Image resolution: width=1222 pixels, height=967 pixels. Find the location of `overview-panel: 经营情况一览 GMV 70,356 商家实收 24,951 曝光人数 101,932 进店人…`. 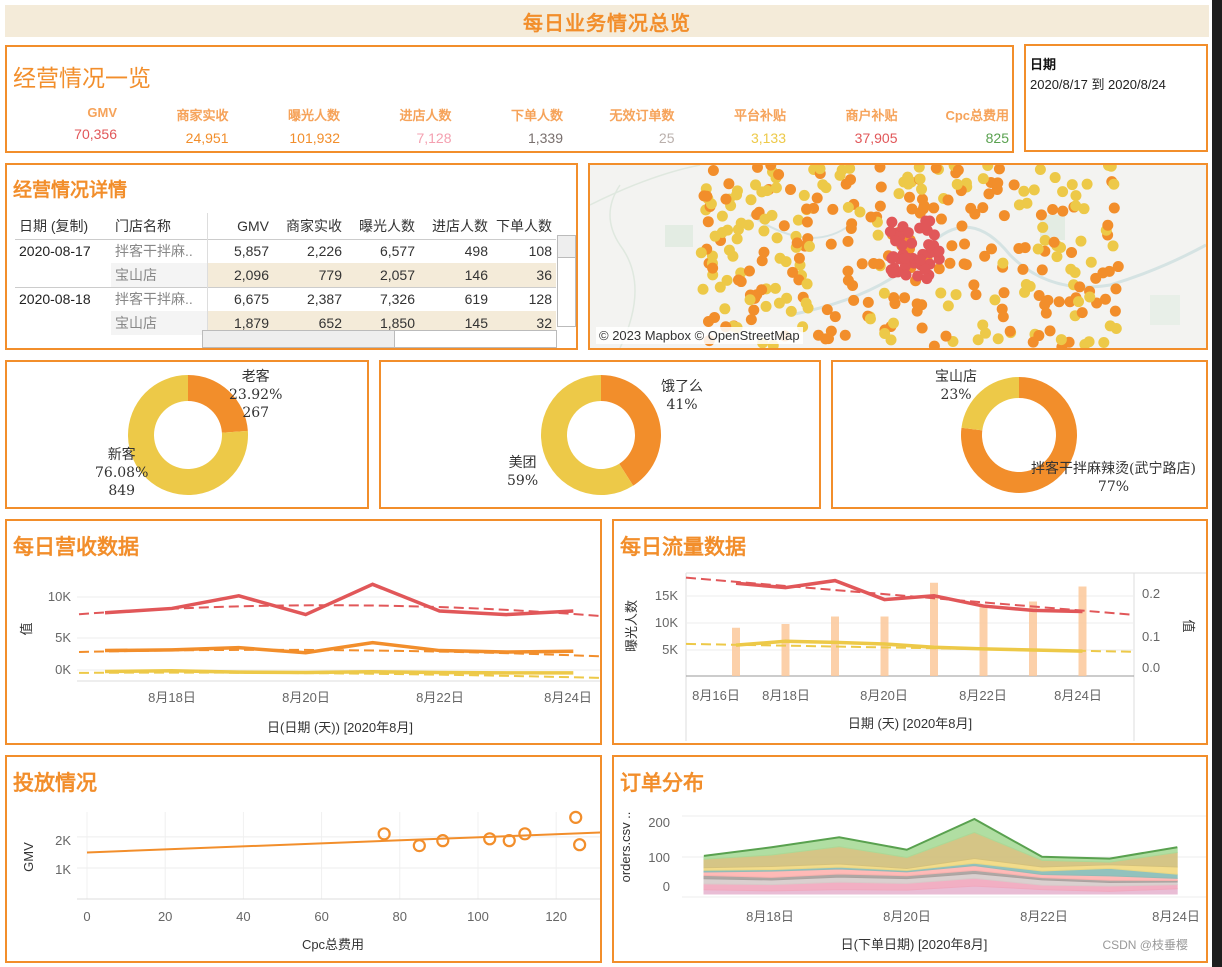

overview-panel: 经营情况一览 GMV 70,356 商家实收 24,951 曝光人数 101,932 进店人… is located at coordinates (509, 99).